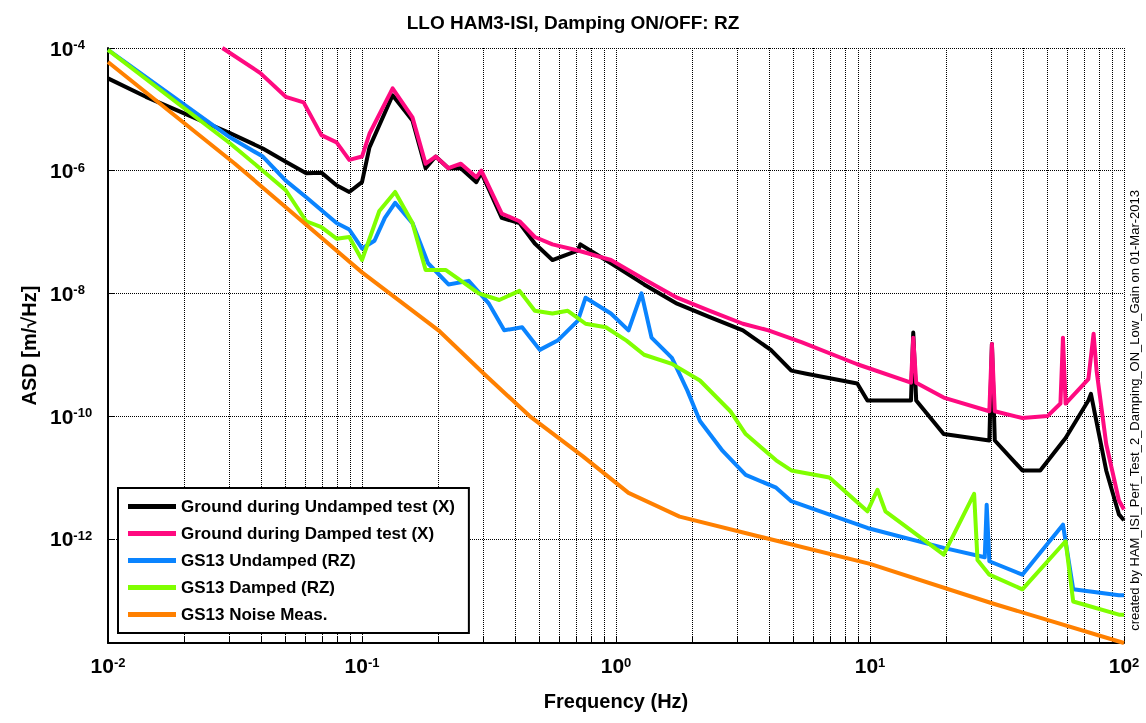  Describe the element at coordinates (29, 345) in the screenshot. I see `y-axis-title: ASD [m/√Hz]` at that location.